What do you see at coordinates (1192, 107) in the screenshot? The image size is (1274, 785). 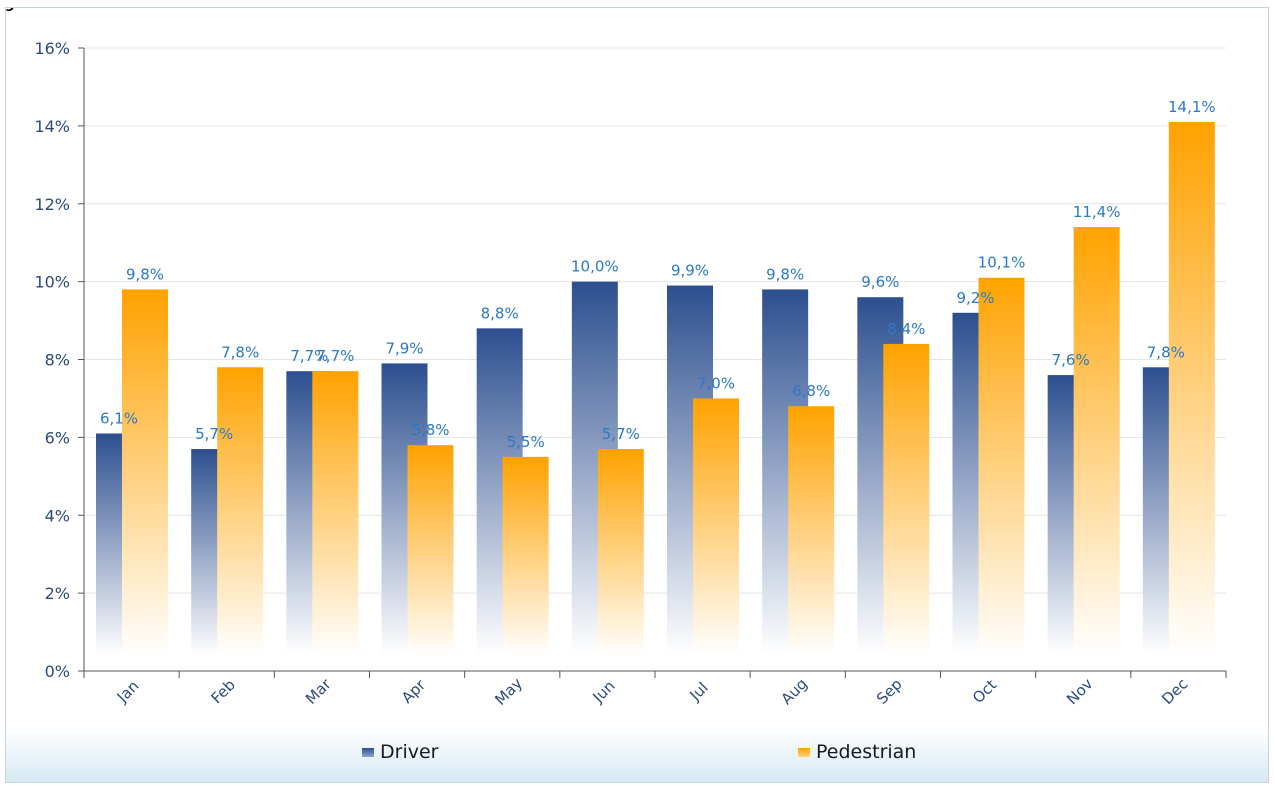 I see `data-label-pedestrian: 14,1%` at bounding box center [1192, 107].